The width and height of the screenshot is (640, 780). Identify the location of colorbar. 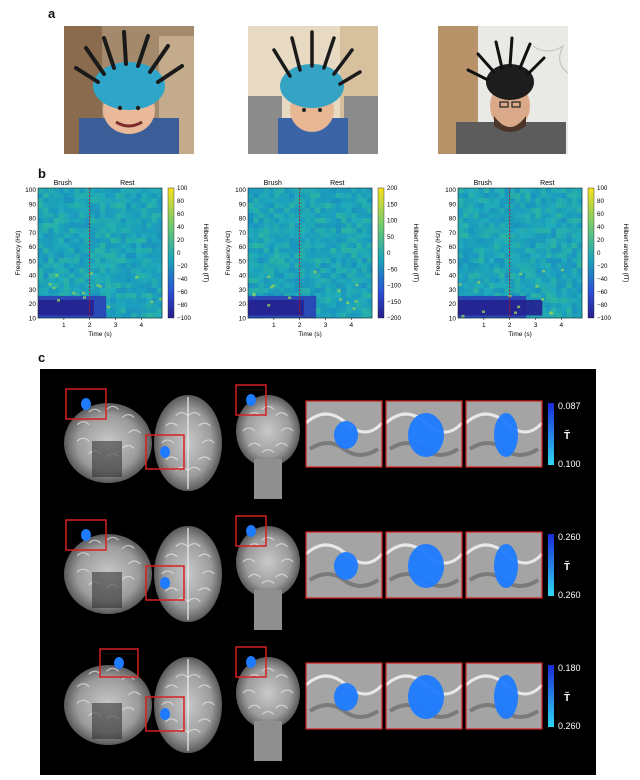
(591, 253).